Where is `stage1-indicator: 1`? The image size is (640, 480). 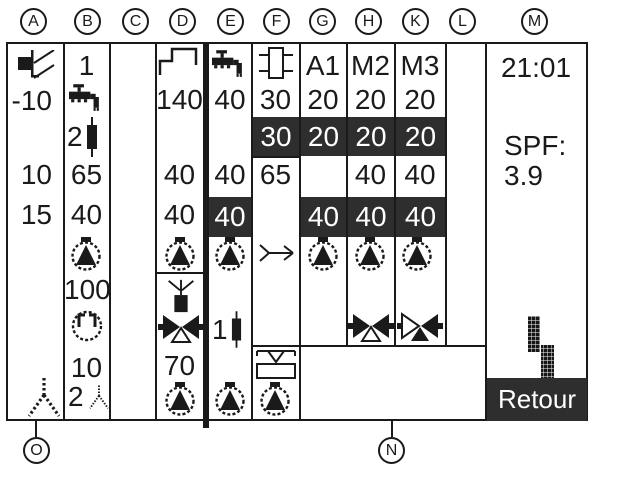
stage1-indicator: 1 is located at coordinates (227, 329).